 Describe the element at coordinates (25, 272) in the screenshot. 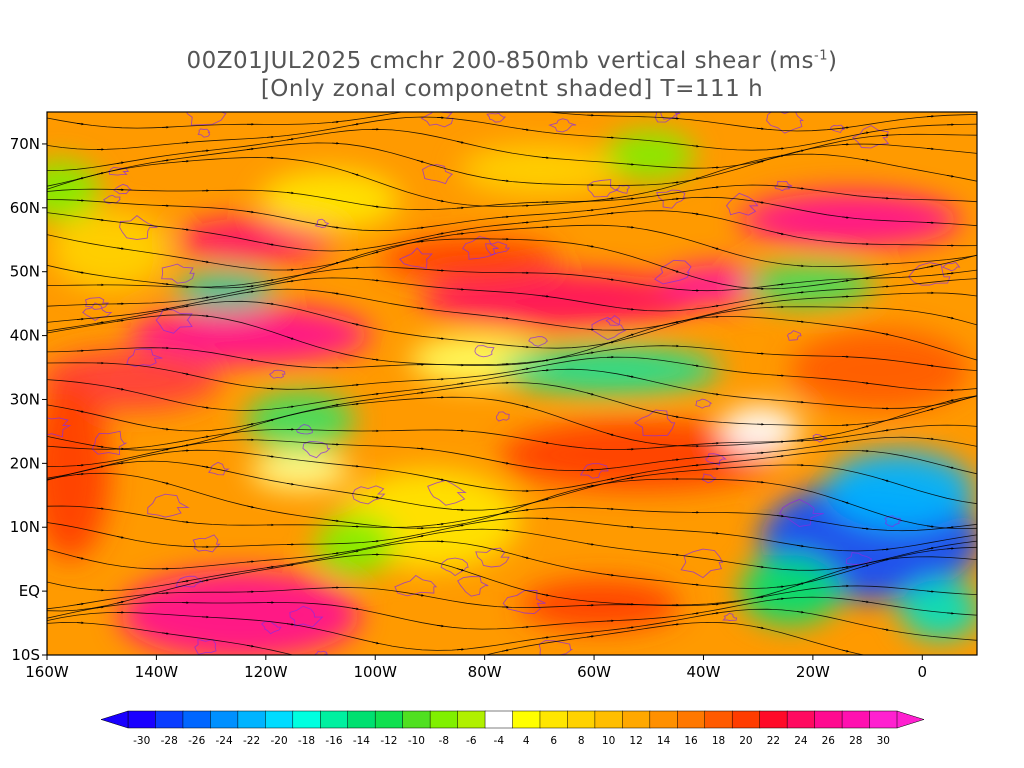

I see `lat-tick-label: 50N` at that location.